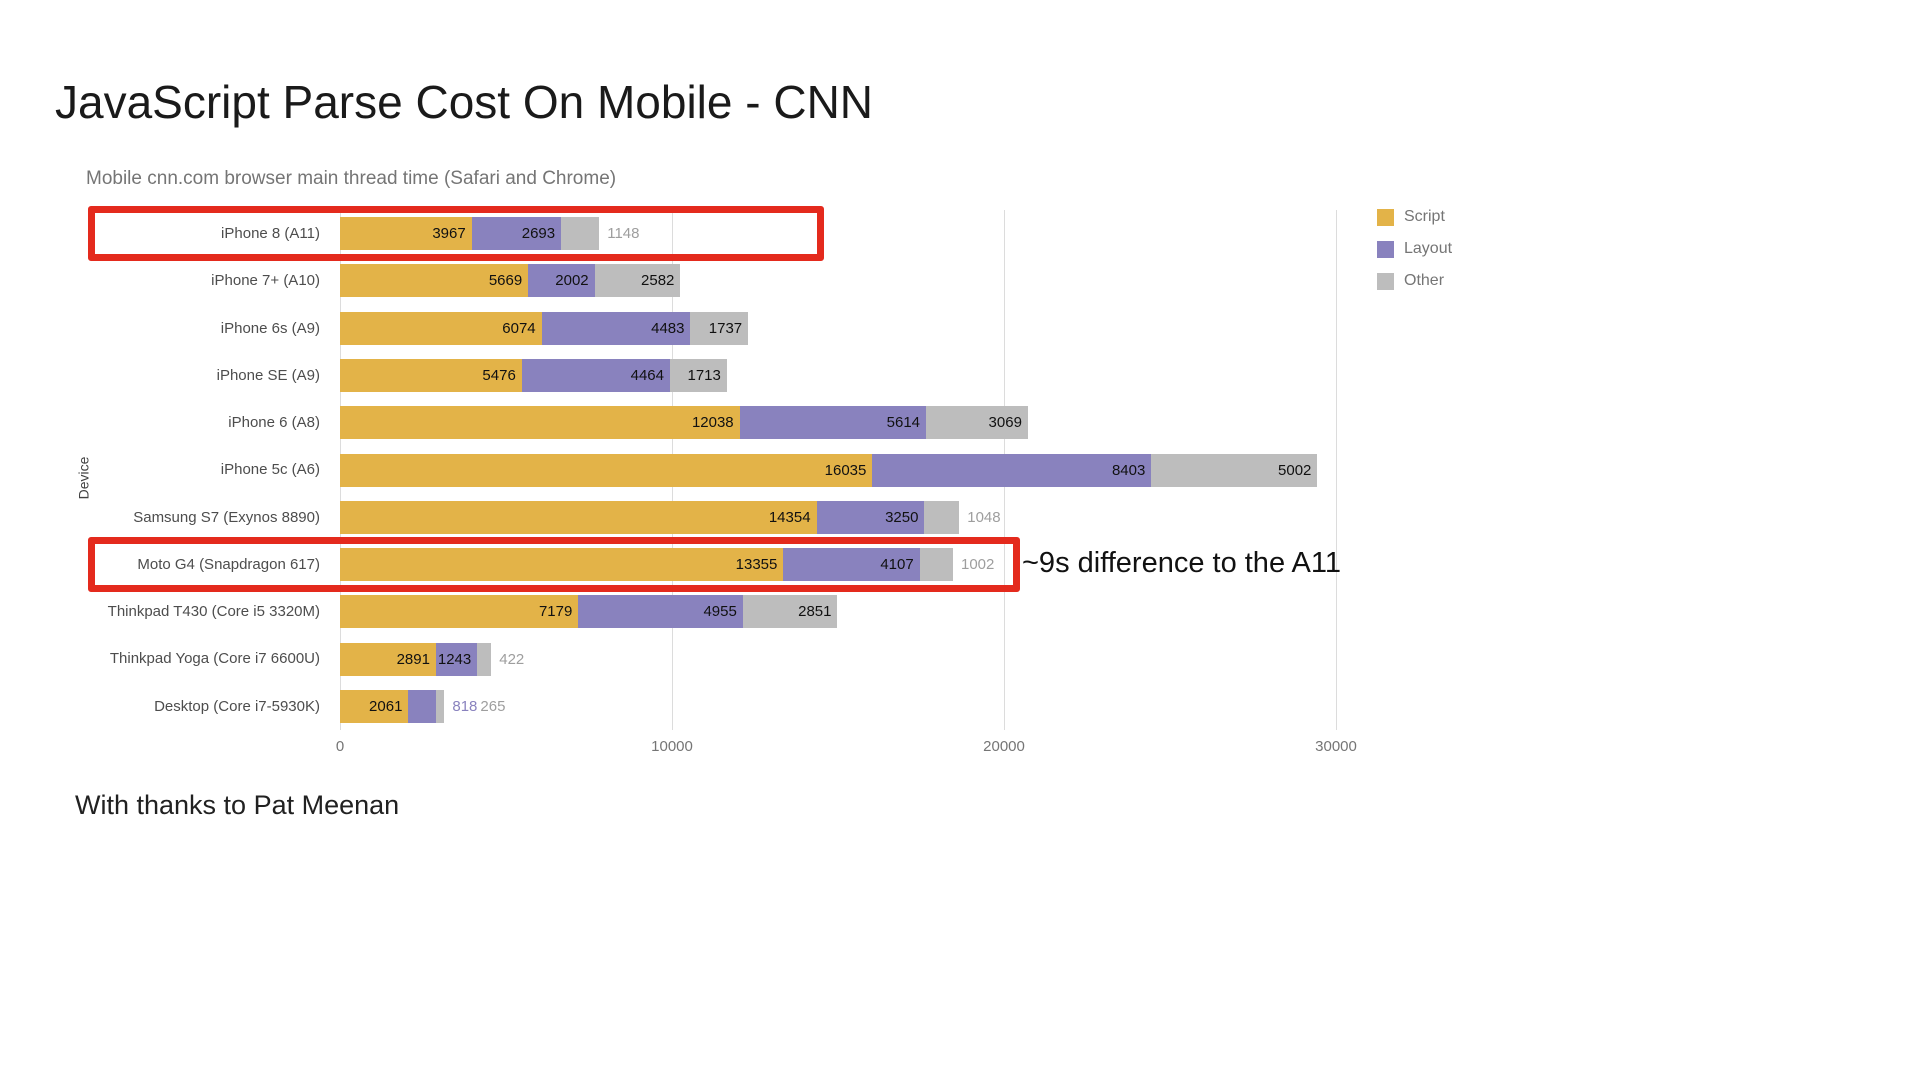 Image resolution: width=1920 pixels, height=1080 pixels. I want to click on value-label-script: 13355, so click(756, 565).